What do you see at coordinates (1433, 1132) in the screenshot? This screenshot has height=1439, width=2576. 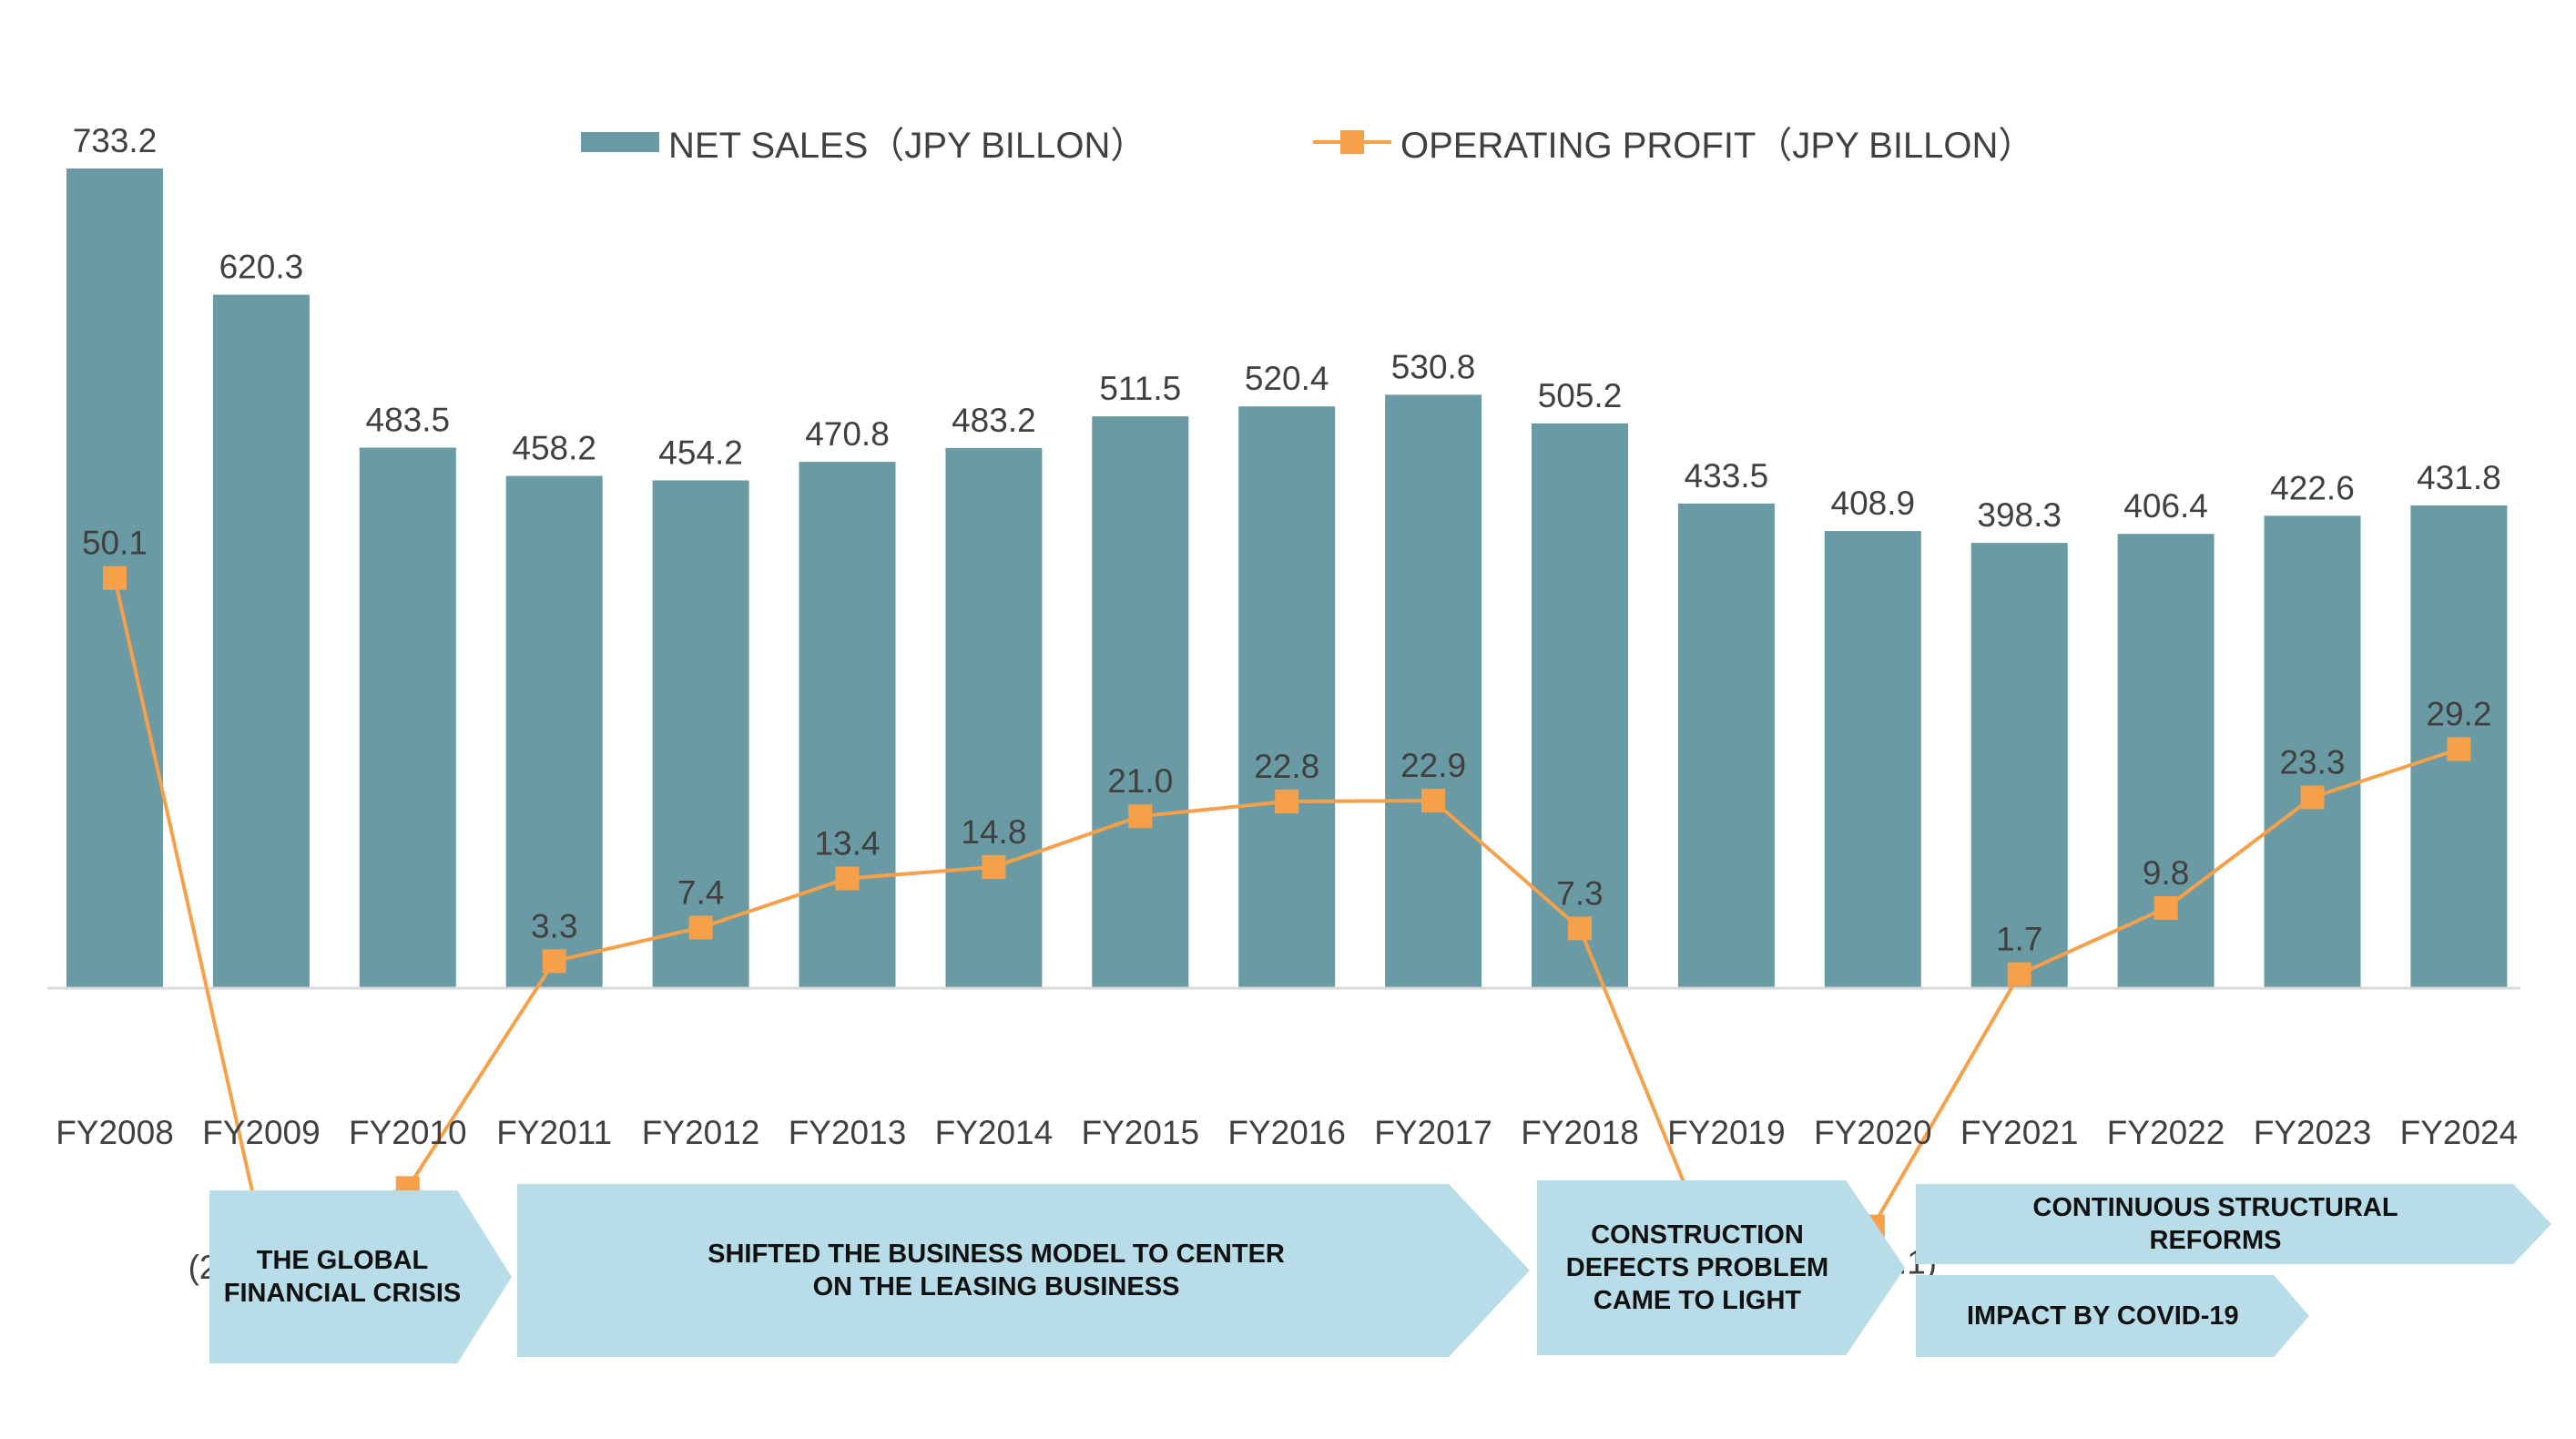 I see `x-tick-label-FY2017: FY2017` at bounding box center [1433, 1132].